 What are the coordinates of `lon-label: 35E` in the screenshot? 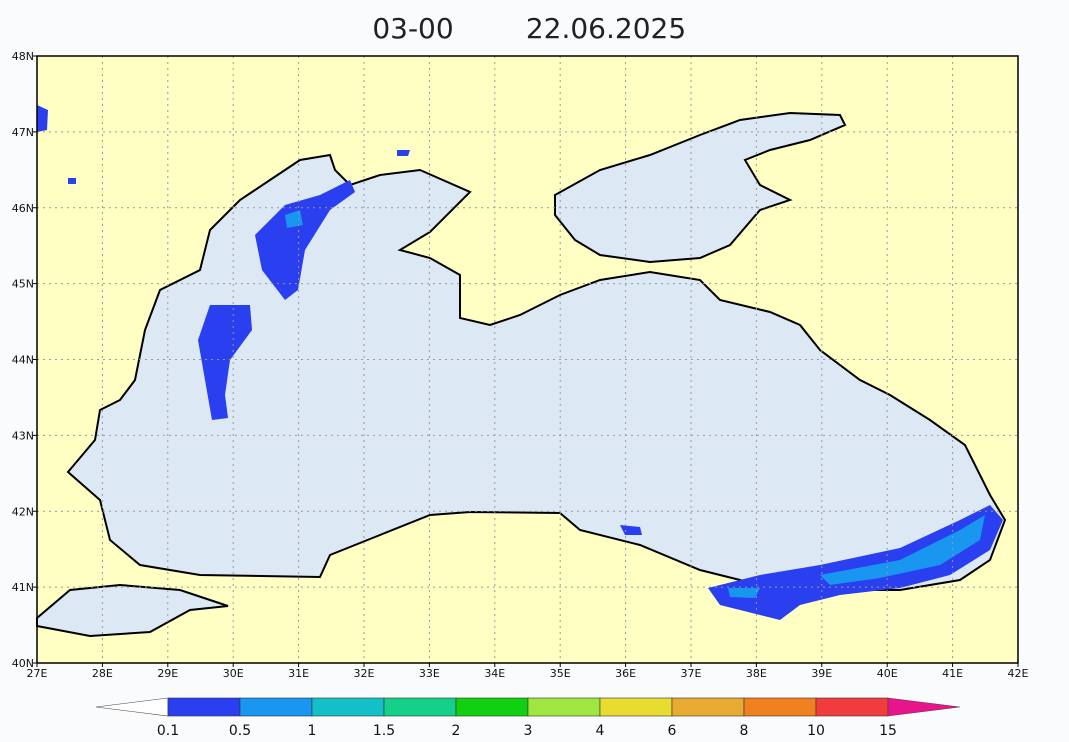 It's located at (560, 673).